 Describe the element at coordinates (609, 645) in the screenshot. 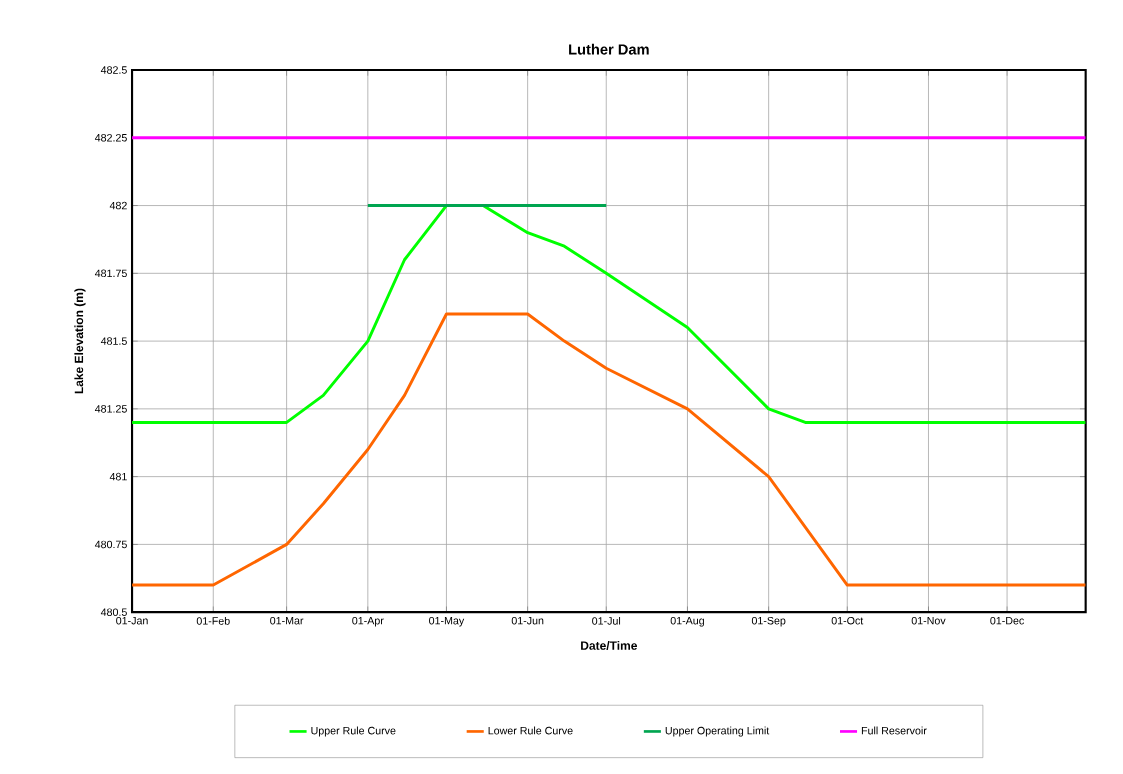

I see `x-axis-title: Date/Time` at that location.